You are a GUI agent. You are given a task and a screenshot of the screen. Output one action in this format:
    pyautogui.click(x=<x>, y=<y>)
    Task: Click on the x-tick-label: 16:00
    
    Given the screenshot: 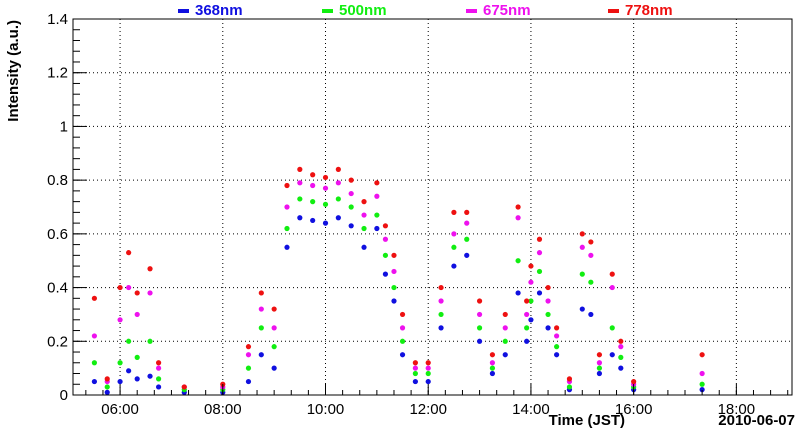 What is the action you would take?
    pyautogui.click(x=634, y=409)
    